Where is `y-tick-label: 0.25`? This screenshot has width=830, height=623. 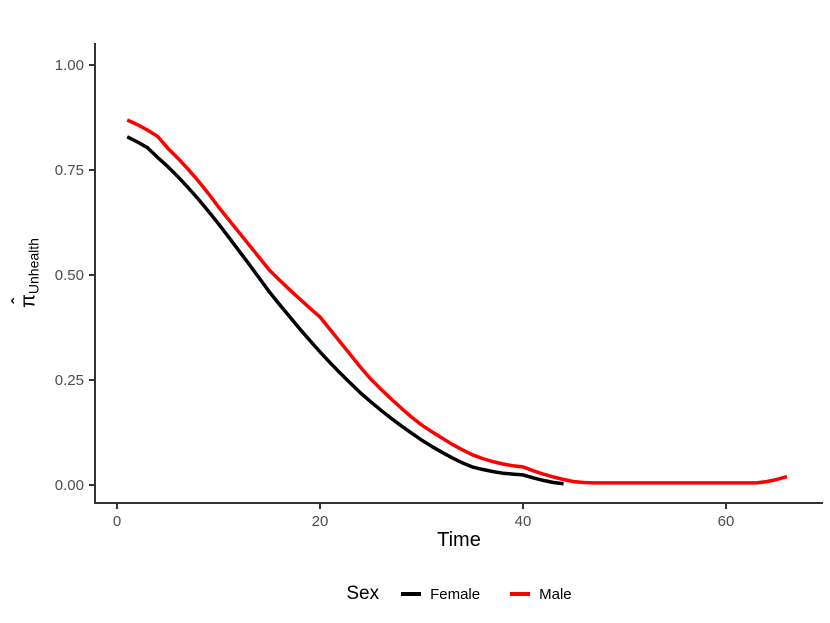
y-tick-label: 0.25 is located at coordinates (69, 380).